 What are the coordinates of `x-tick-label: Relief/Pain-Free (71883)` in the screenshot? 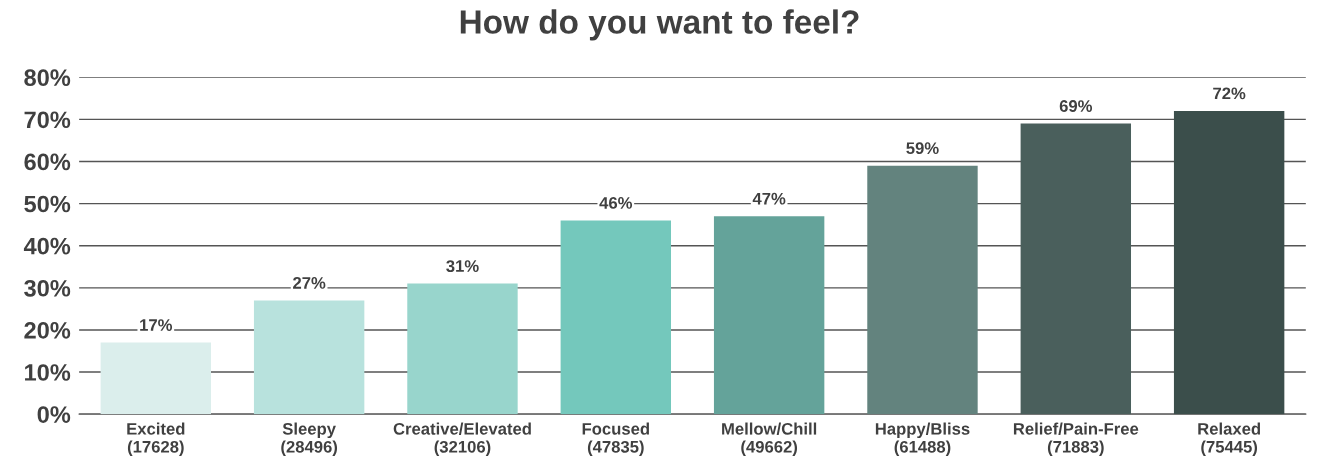 It's located at (1076, 439).